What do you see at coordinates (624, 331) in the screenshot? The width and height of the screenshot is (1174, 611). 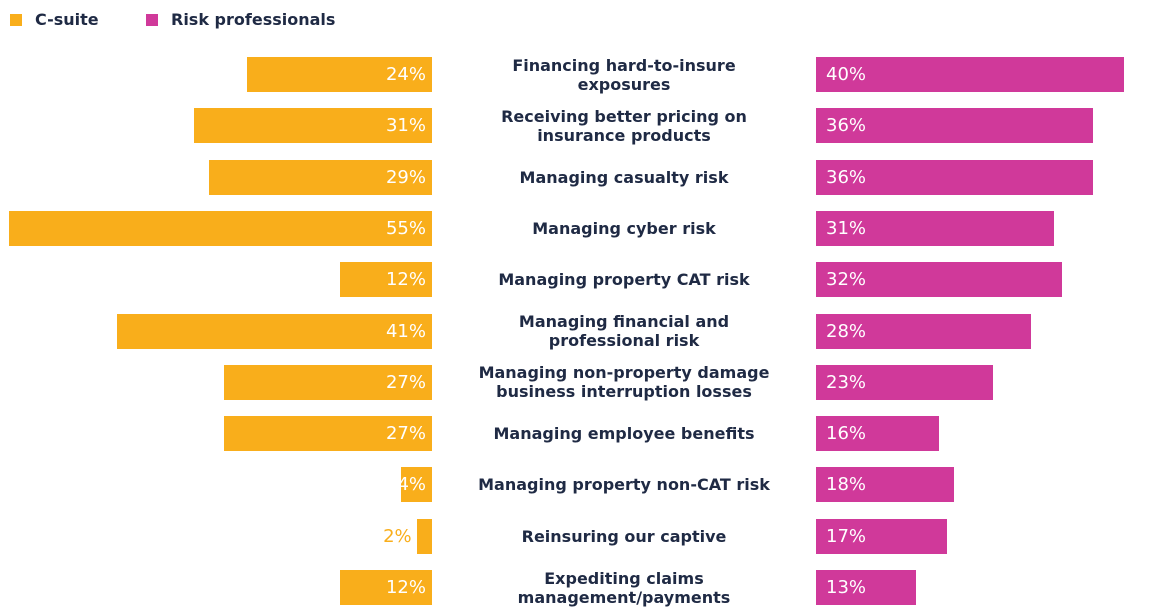 I see `category-label: Managing financial and professional risk` at bounding box center [624, 331].